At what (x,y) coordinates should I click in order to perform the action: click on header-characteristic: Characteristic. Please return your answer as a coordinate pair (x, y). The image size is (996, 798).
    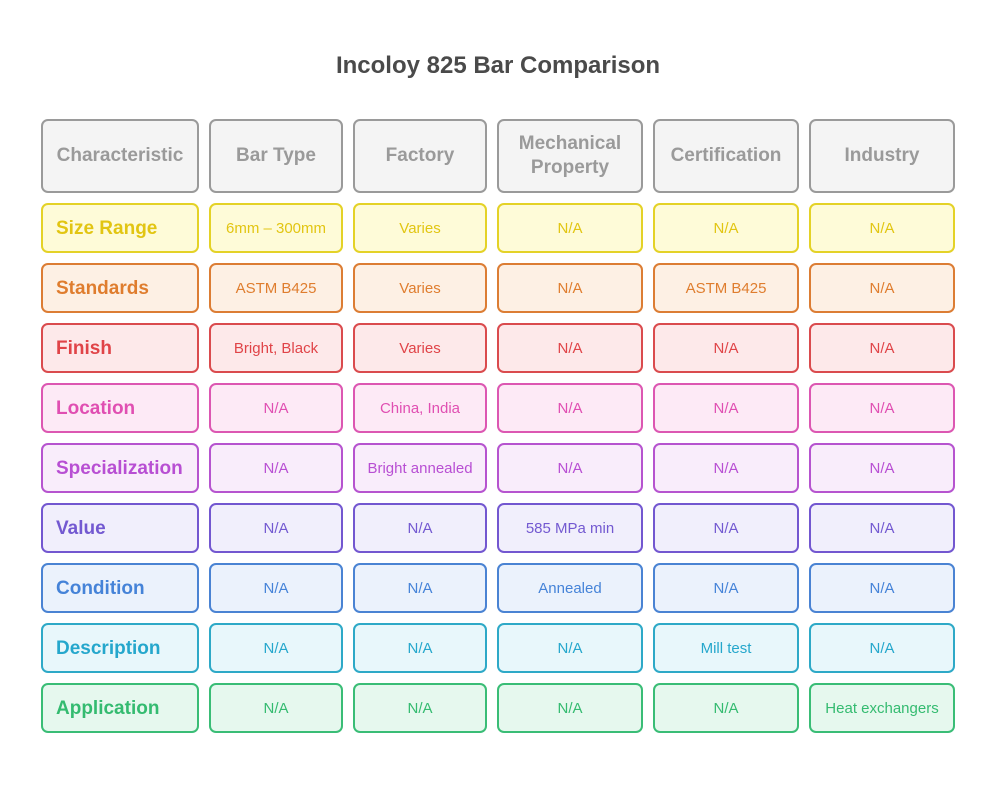
    Looking at the image, I should click on (120, 156).